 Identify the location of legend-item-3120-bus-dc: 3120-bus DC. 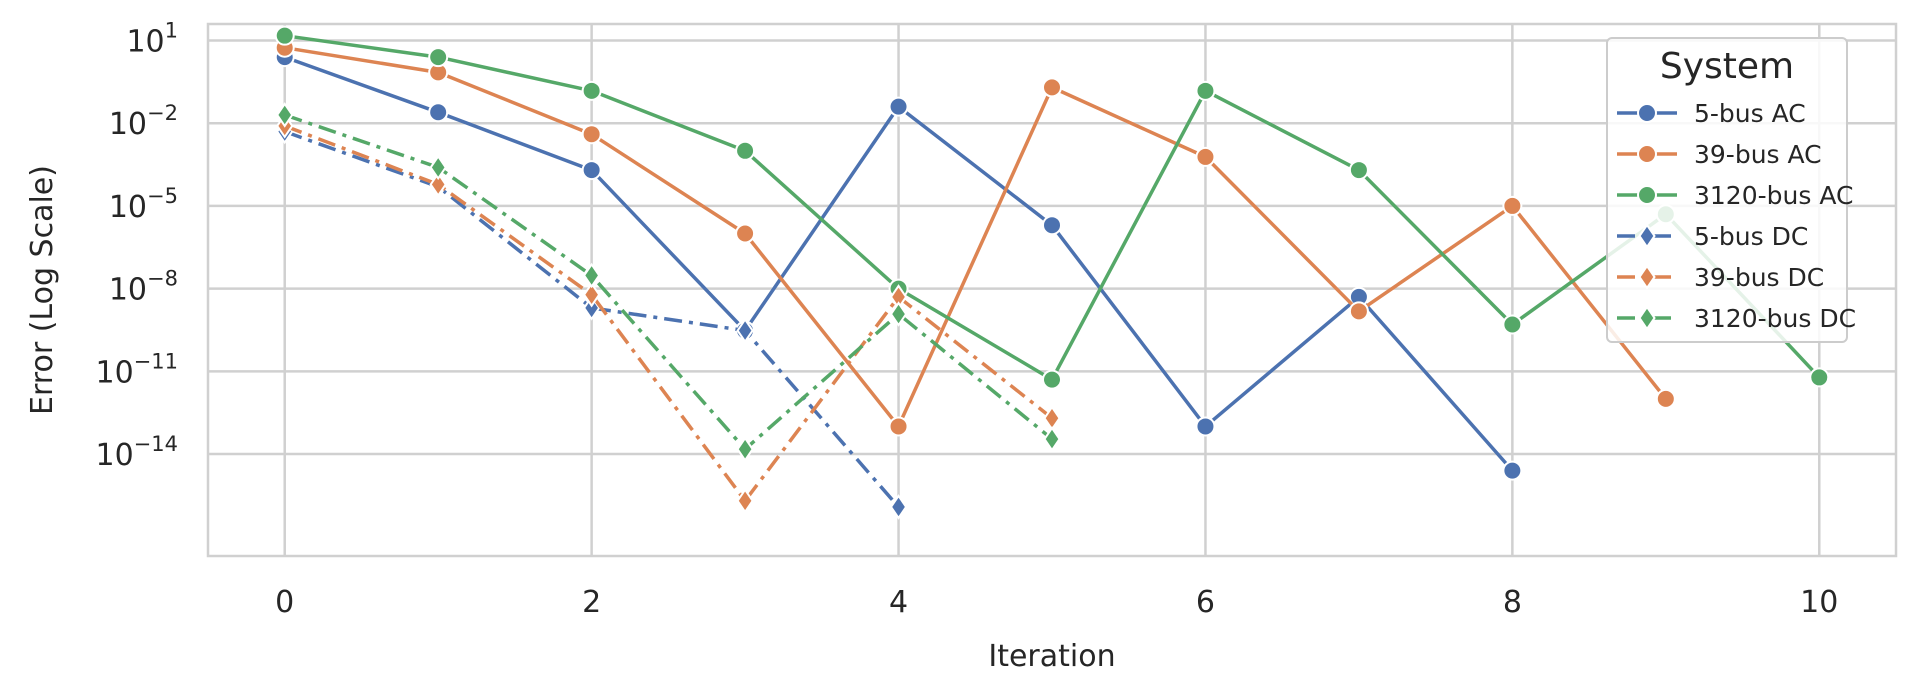
(1736, 318).